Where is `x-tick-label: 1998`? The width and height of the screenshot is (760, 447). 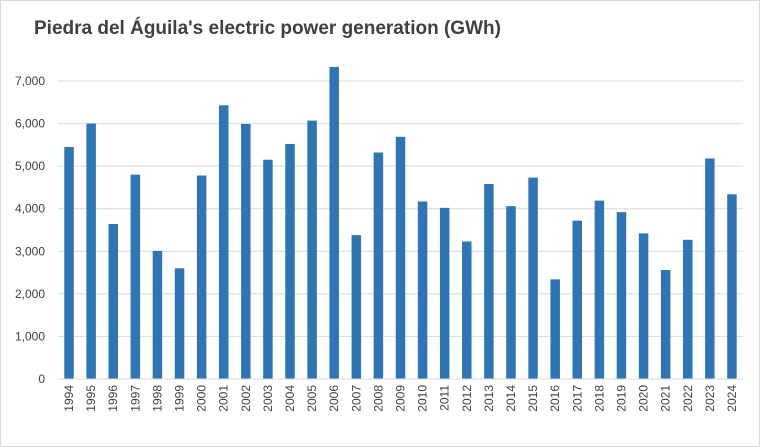
x-tick-label: 1998 is located at coordinates (157, 398).